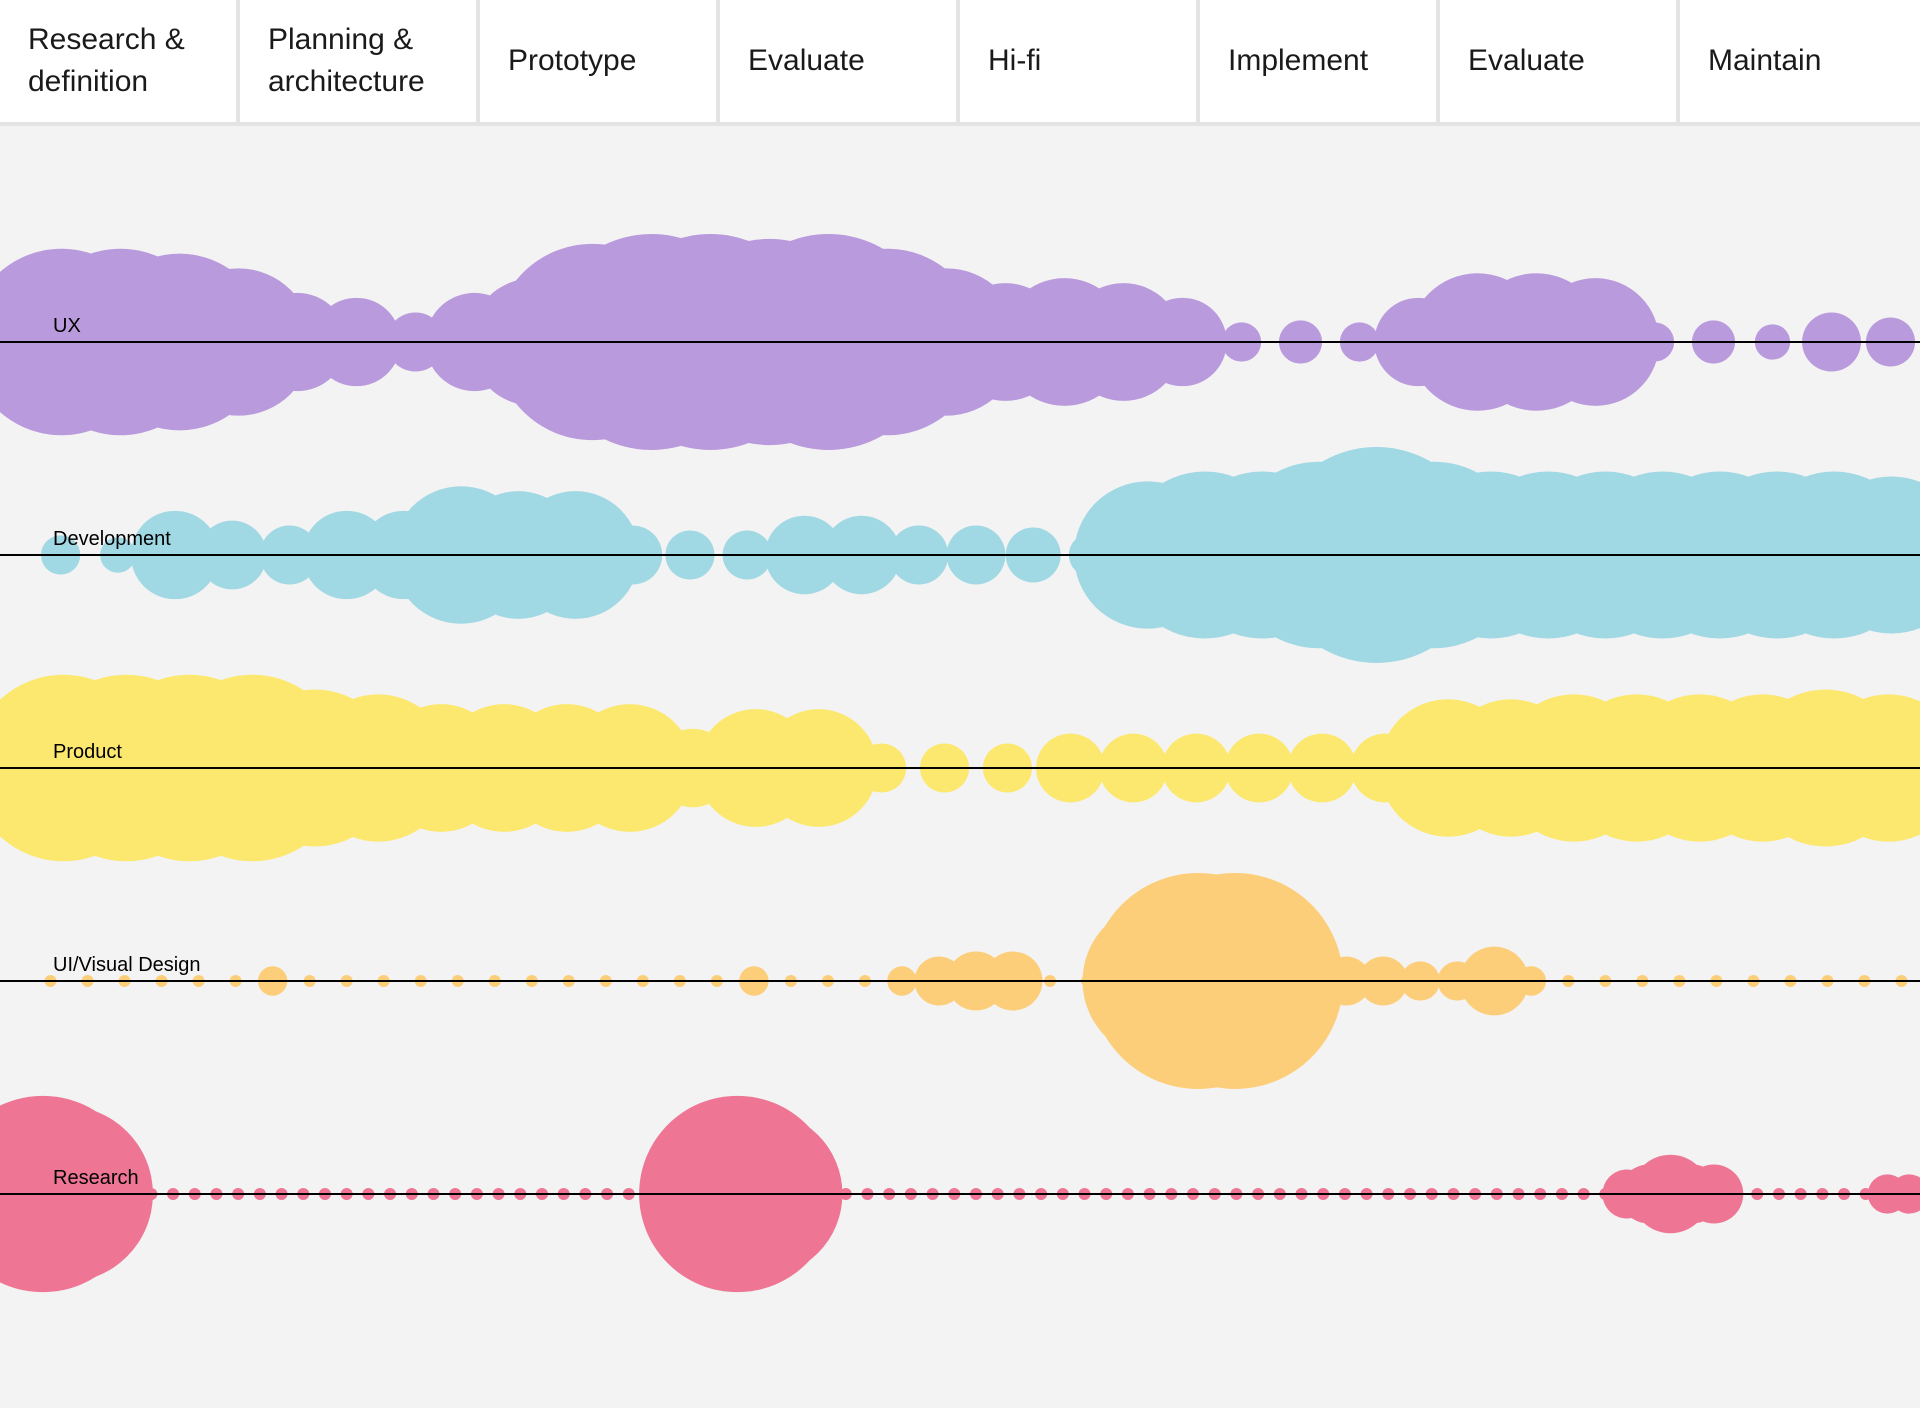  Describe the element at coordinates (360, 61) in the screenshot. I see `phase-column-2: Planning & architecture` at that location.